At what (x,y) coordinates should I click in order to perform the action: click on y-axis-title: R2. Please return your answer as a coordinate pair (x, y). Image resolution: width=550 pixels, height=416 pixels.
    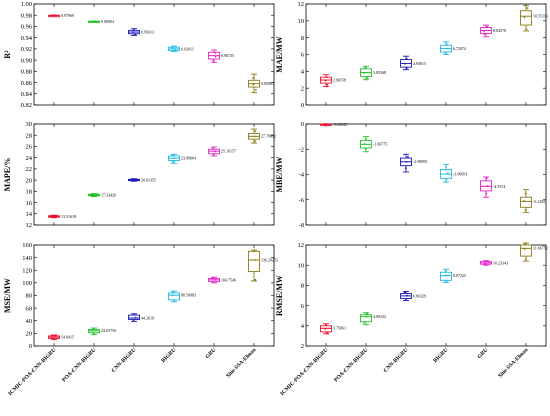
    Looking at the image, I should click on (7, 54).